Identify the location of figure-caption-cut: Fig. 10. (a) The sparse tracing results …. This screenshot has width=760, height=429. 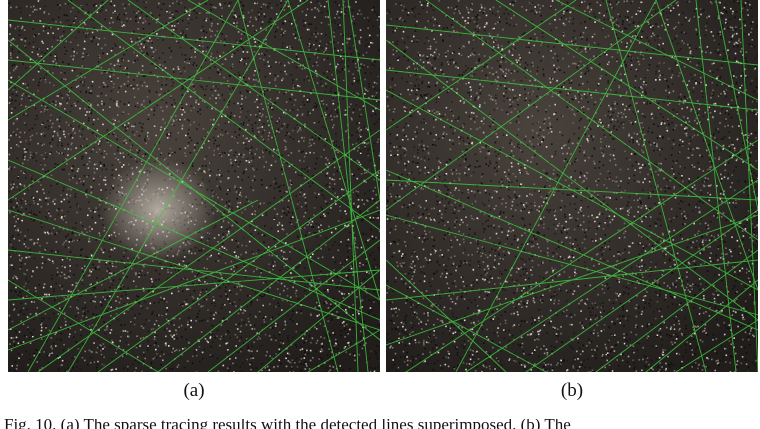
(380, 424).